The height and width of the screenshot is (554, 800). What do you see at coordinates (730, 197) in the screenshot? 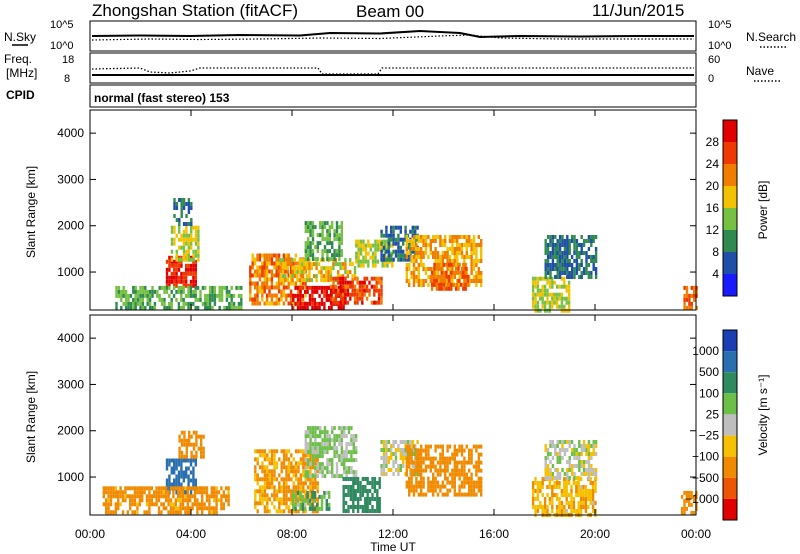
I see `power-colorbar-swatch` at bounding box center [730, 197].